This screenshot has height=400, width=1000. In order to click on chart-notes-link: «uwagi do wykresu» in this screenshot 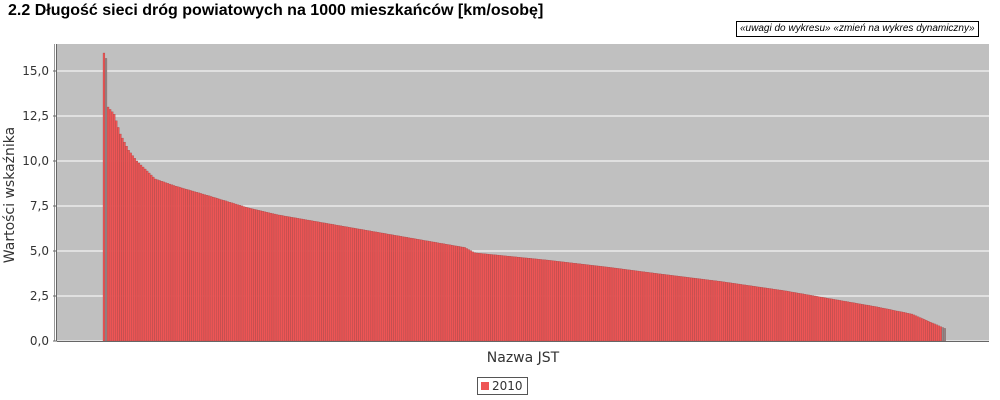, I will do `click(785, 28)`.